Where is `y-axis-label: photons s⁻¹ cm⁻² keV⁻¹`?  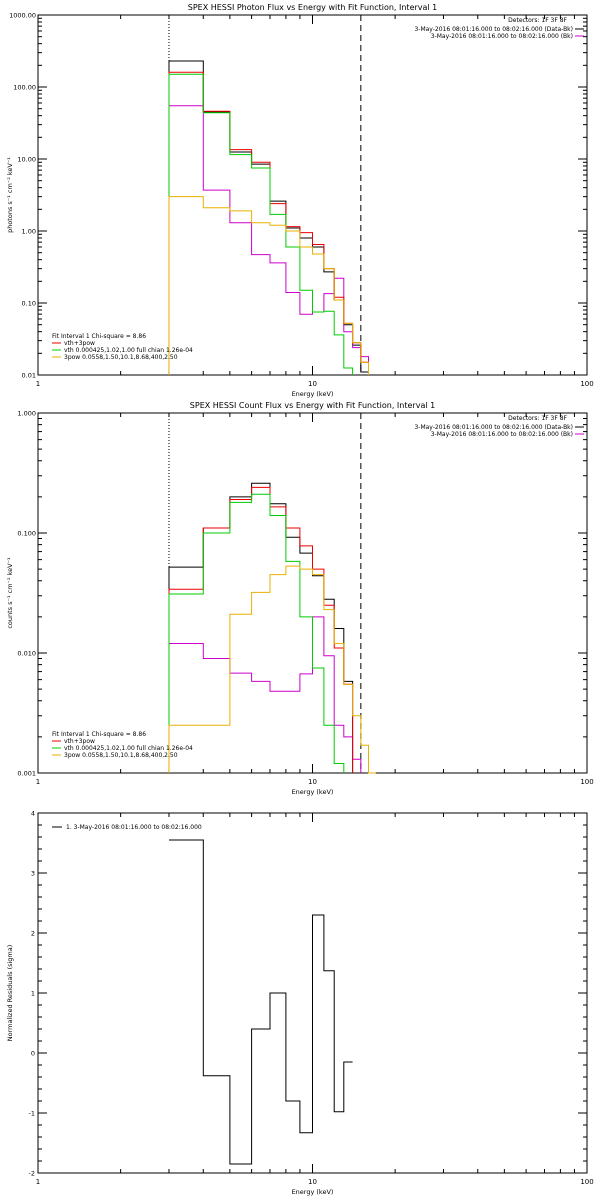 y-axis-label: photons s⁻¹ cm⁻² keV⁻¹ is located at coordinates (10, 195).